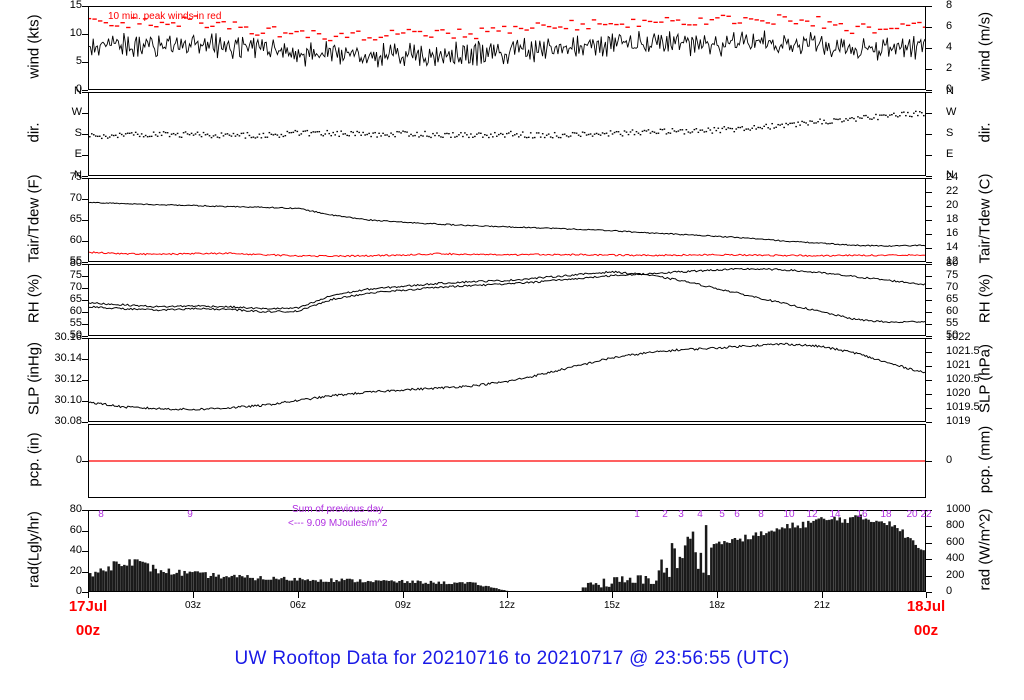 The width and height of the screenshot is (1024, 700). What do you see at coordinates (507, 220) in the screenshot?
I see `panel-temp` at bounding box center [507, 220].